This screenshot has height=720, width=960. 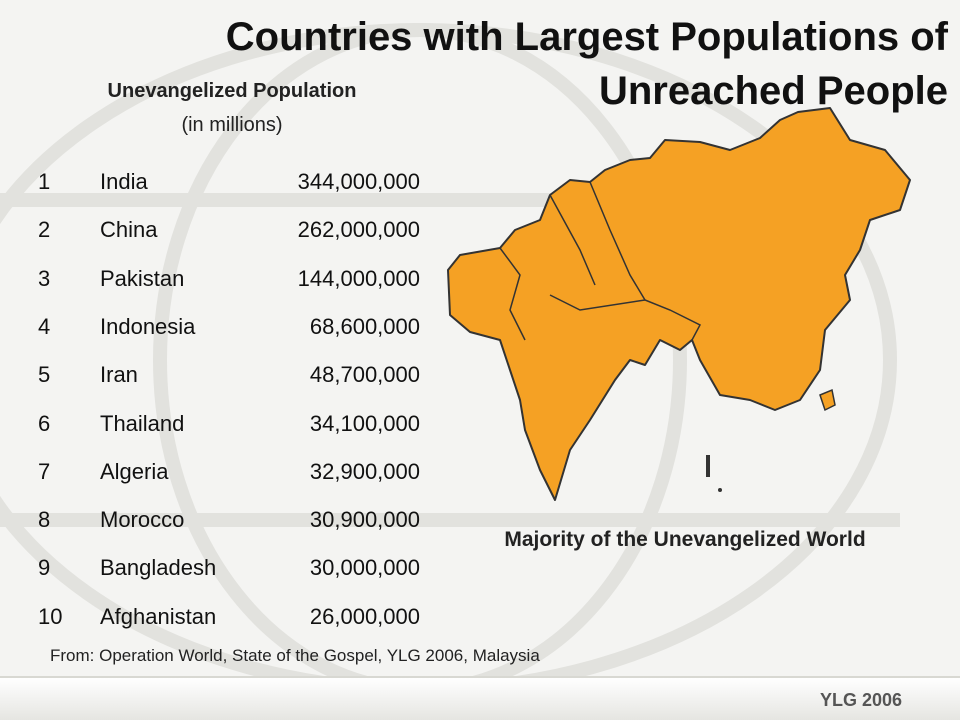 What do you see at coordinates (129, 230) in the screenshot?
I see `country: China` at bounding box center [129, 230].